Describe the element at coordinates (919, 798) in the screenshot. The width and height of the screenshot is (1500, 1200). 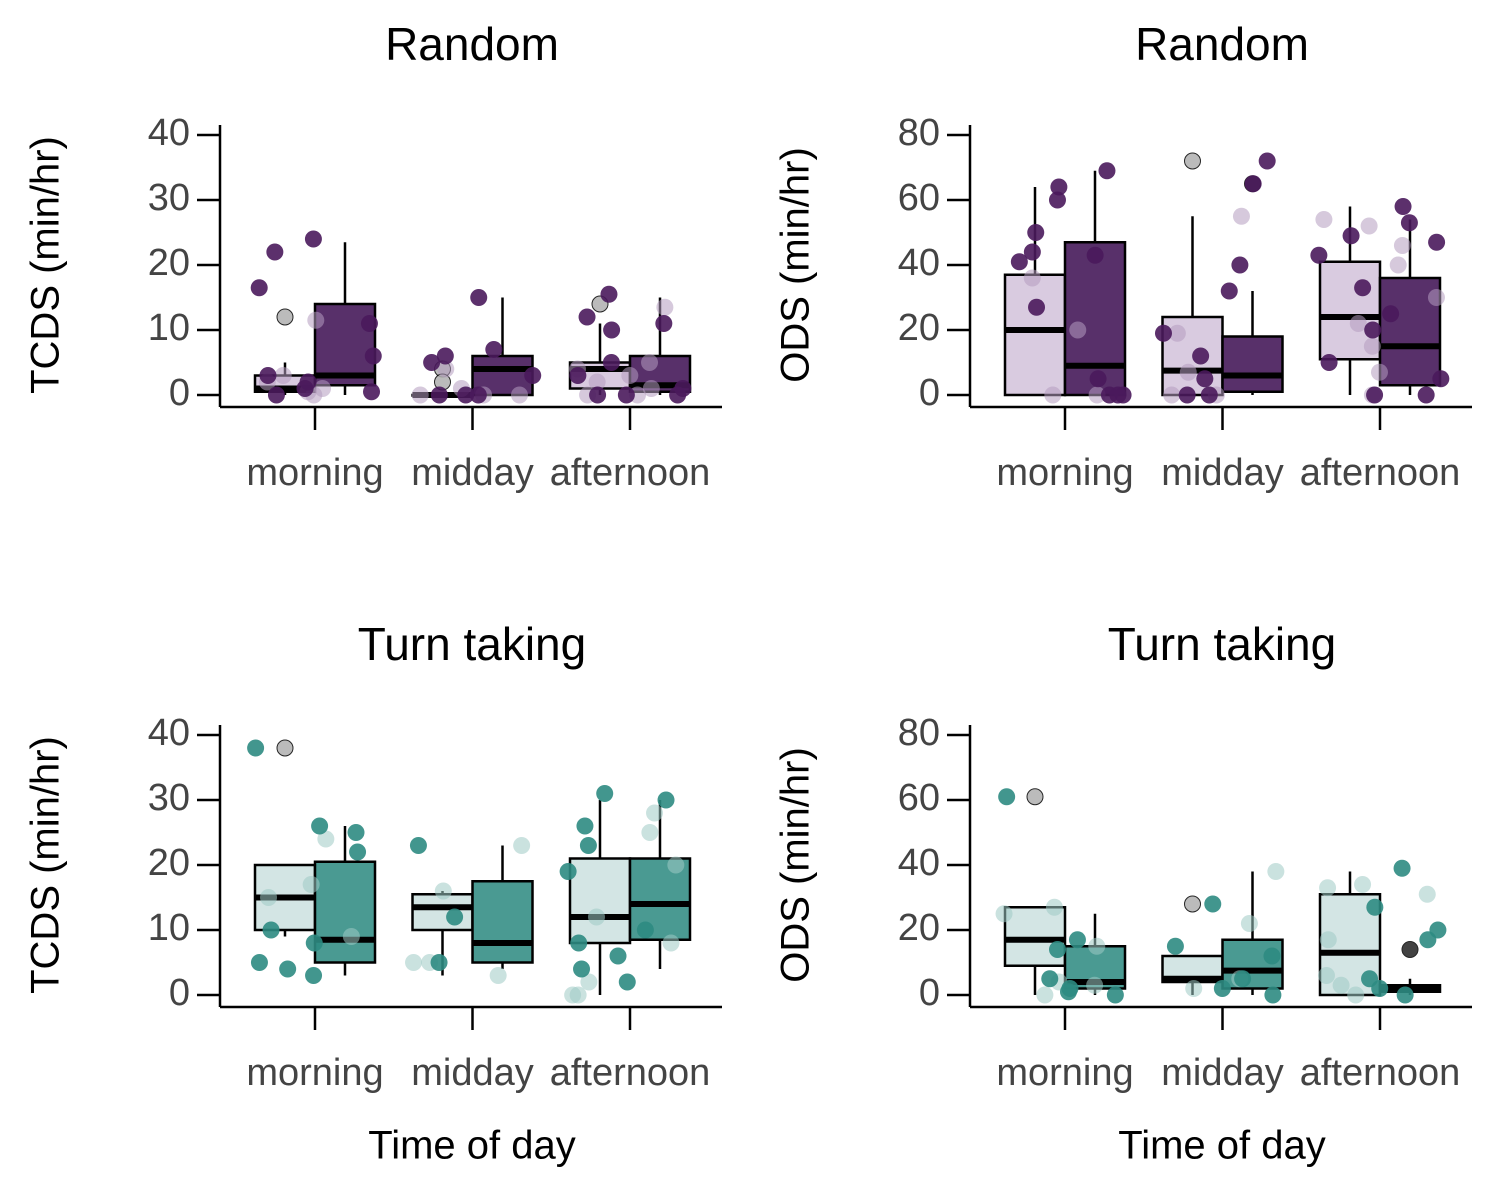
I see `y-tick-label: 60` at that location.